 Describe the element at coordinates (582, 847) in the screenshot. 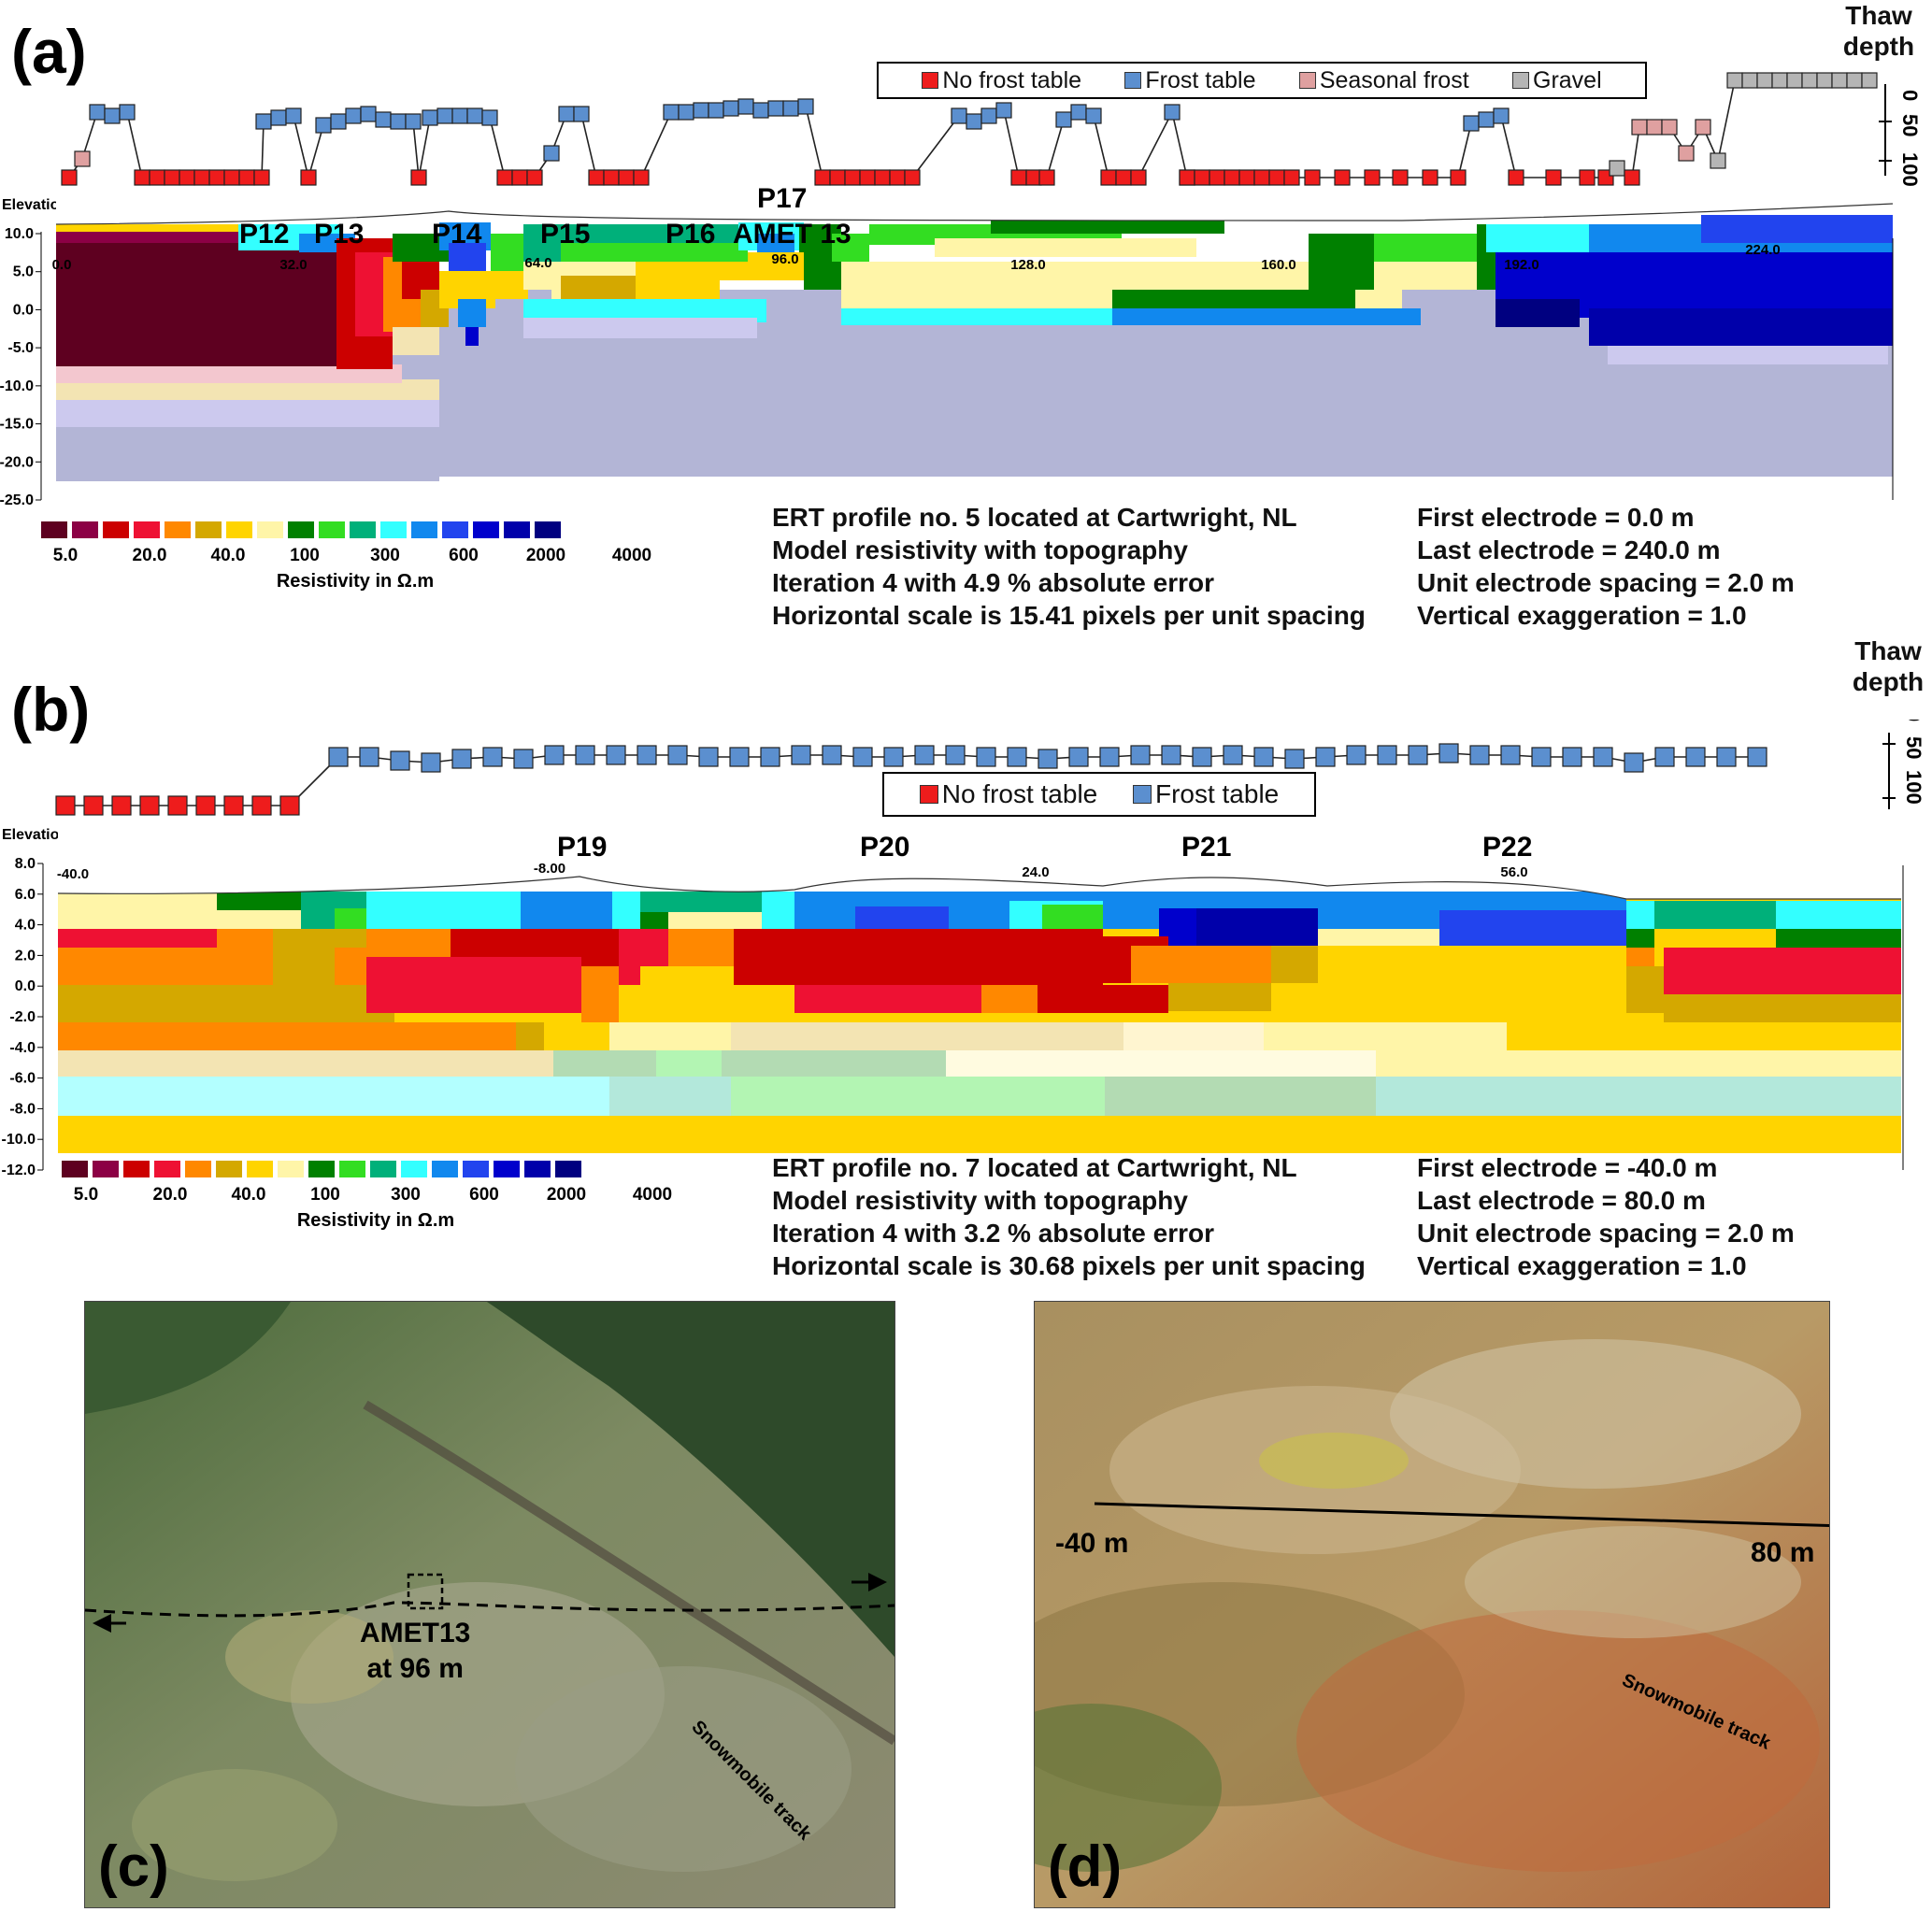

I see `point-label-P19: P19` at that location.